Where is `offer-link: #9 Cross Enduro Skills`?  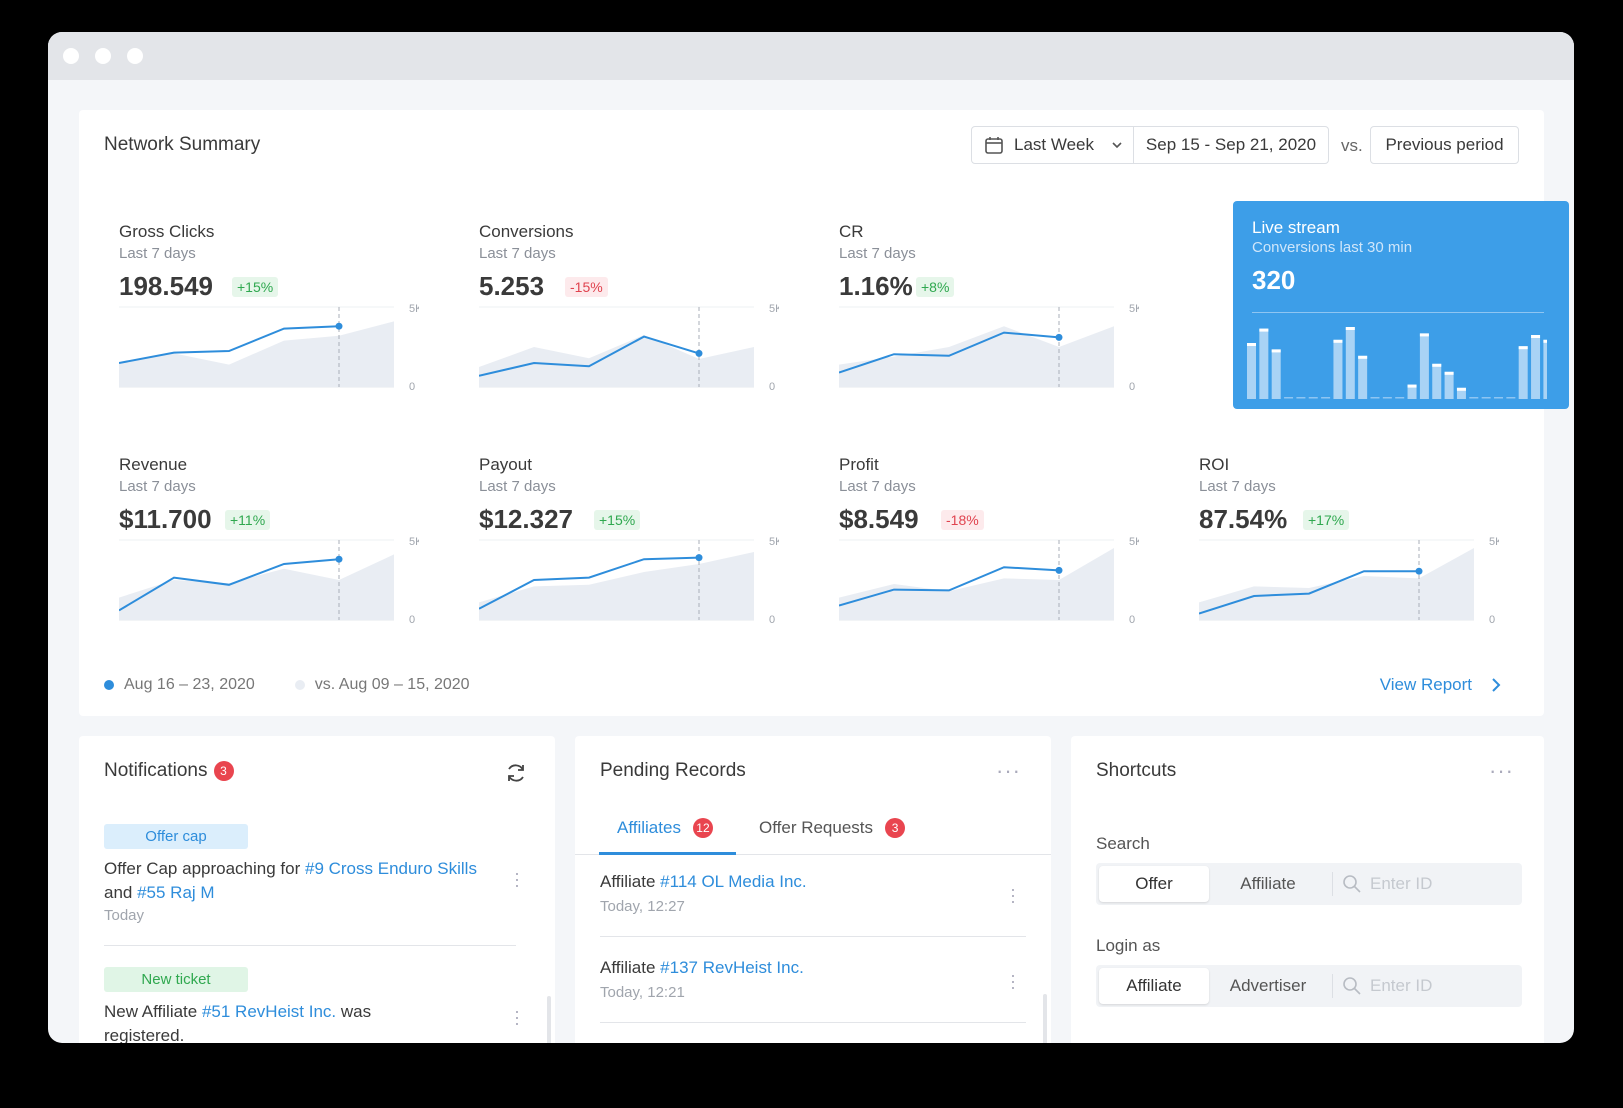 offer-link: #9 Cross Enduro Skills is located at coordinates (390, 868).